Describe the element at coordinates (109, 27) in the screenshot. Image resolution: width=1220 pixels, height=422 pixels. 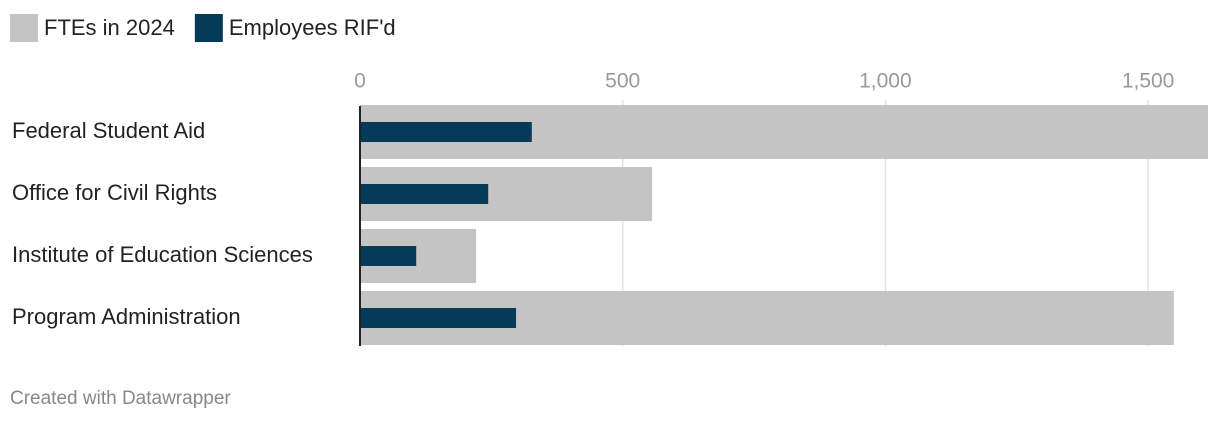
I see `legend-label: FTEs in 2024` at that location.